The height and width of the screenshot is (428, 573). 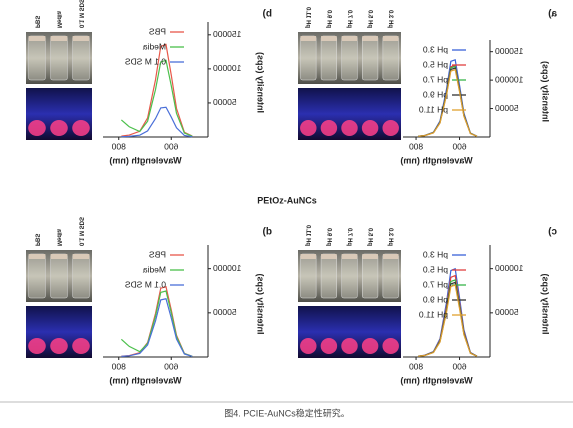 What do you see at coordinates (435, 269) in the screenshot?
I see `legend-label: pH 5.0` at bounding box center [435, 269].